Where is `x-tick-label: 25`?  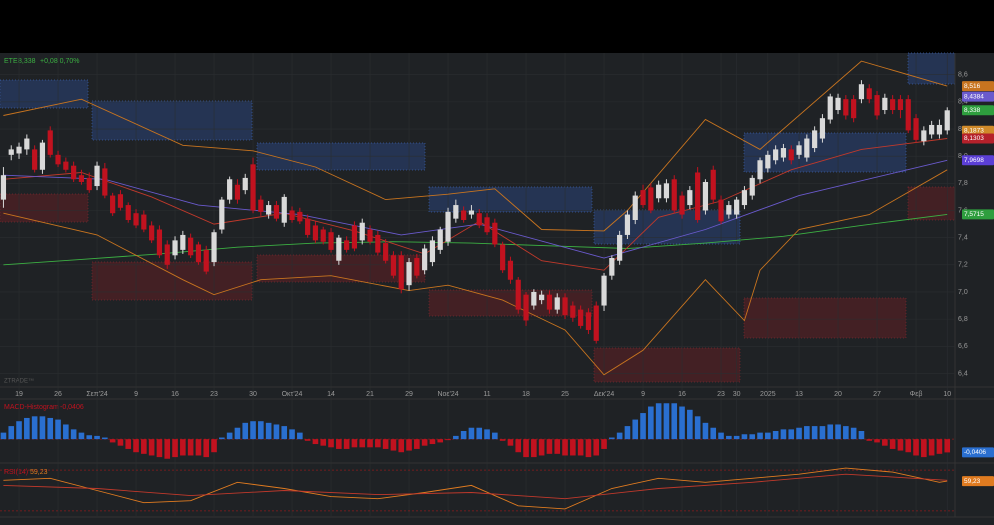 x-tick-label: 25 is located at coordinates (565, 394).